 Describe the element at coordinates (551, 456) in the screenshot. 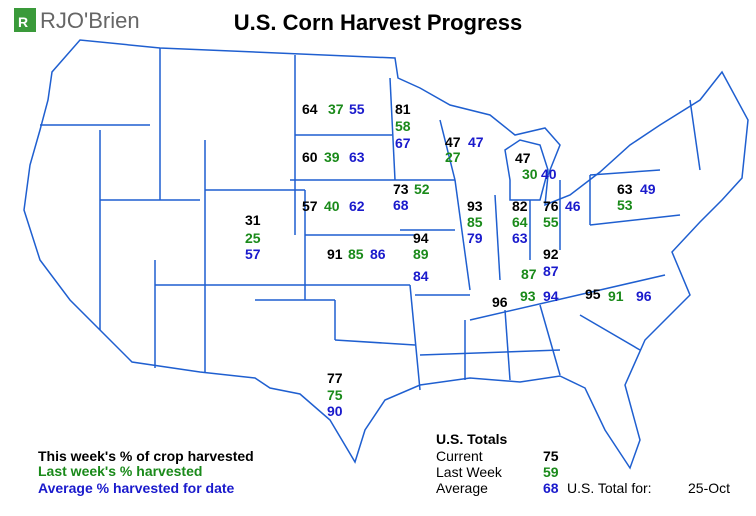

I see `totals-value: 75` at that location.